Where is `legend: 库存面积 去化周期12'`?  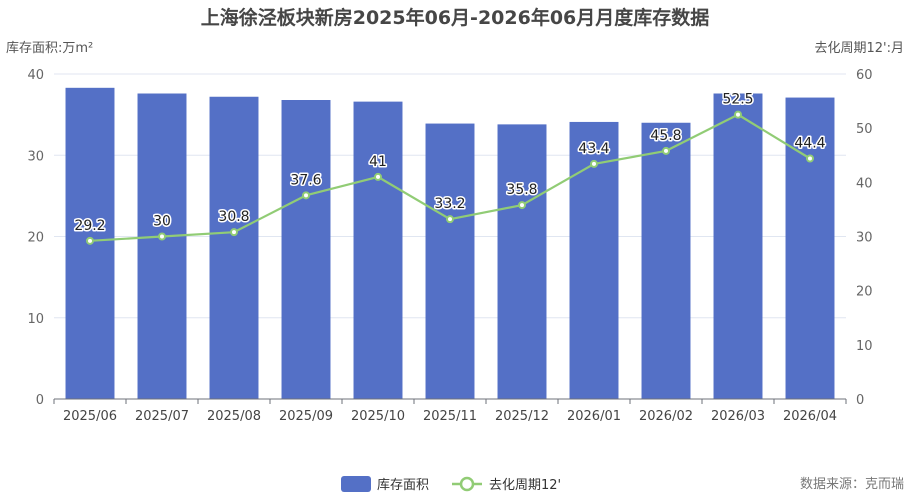
legend: 库存面积 去化周期12' is located at coordinates (451, 484).